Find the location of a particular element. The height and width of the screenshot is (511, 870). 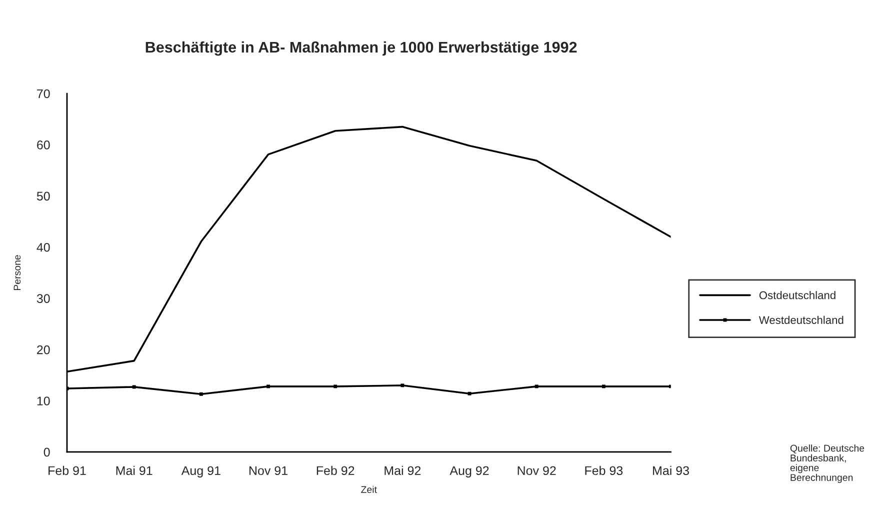

y-tick-label: 20 is located at coordinates (43, 349).